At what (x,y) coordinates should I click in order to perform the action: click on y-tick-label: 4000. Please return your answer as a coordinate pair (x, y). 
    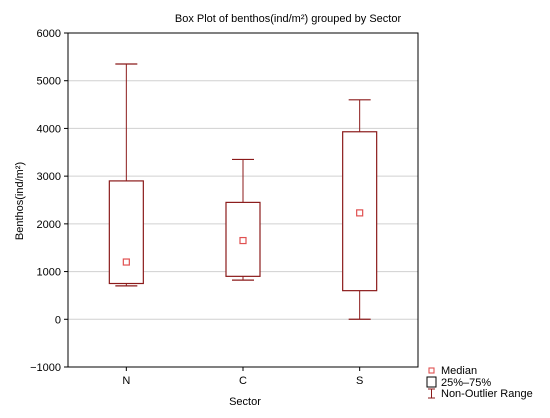
    Looking at the image, I should click on (49, 129).